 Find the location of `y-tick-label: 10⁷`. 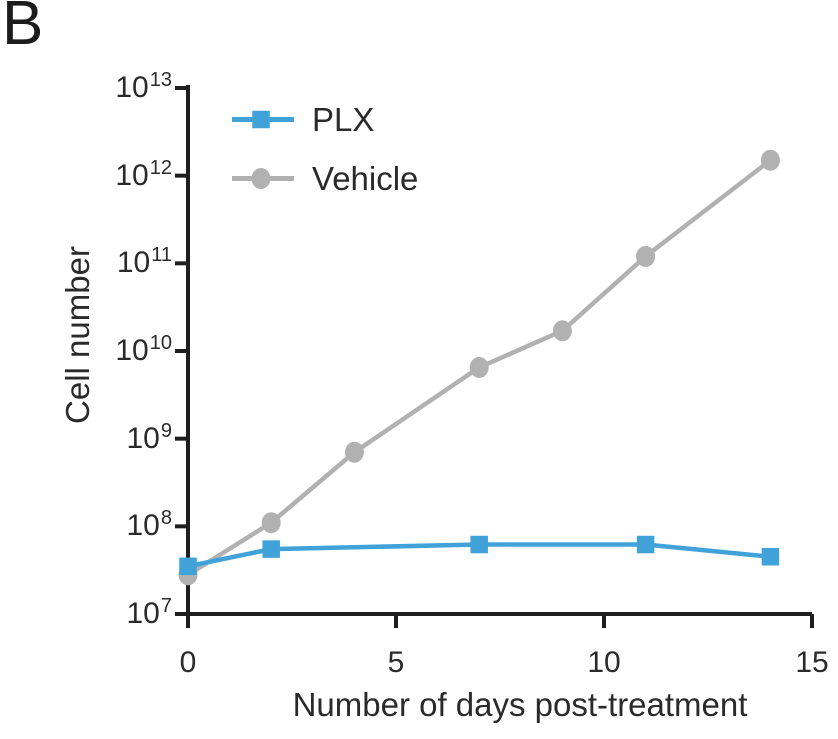

y-tick-label: 10⁷ is located at coordinates (149, 612).